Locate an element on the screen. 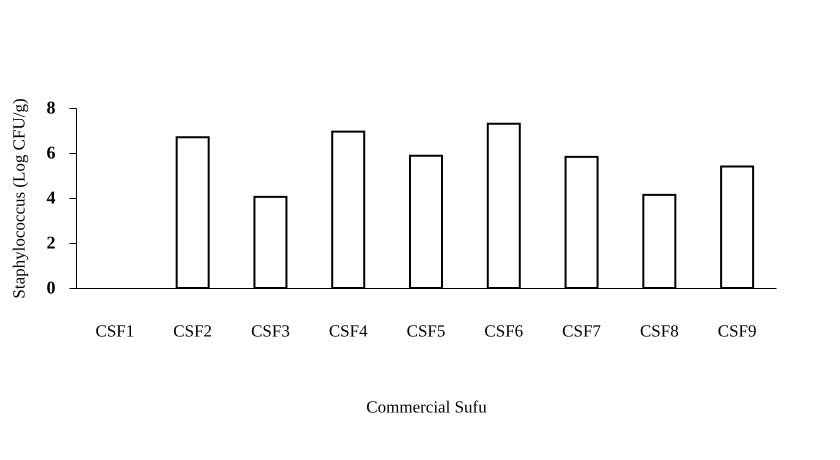 The width and height of the screenshot is (840, 460). x-axis-title: Commercial Sufu is located at coordinates (427, 407).